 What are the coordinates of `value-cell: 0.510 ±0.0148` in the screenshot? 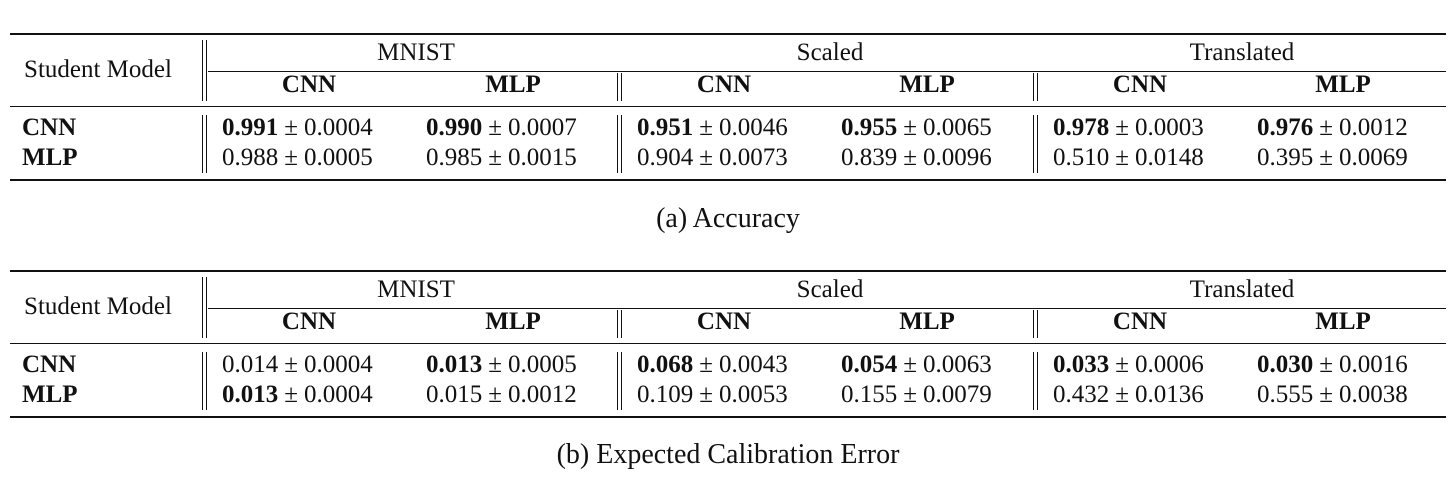 It's located at (1128, 158).